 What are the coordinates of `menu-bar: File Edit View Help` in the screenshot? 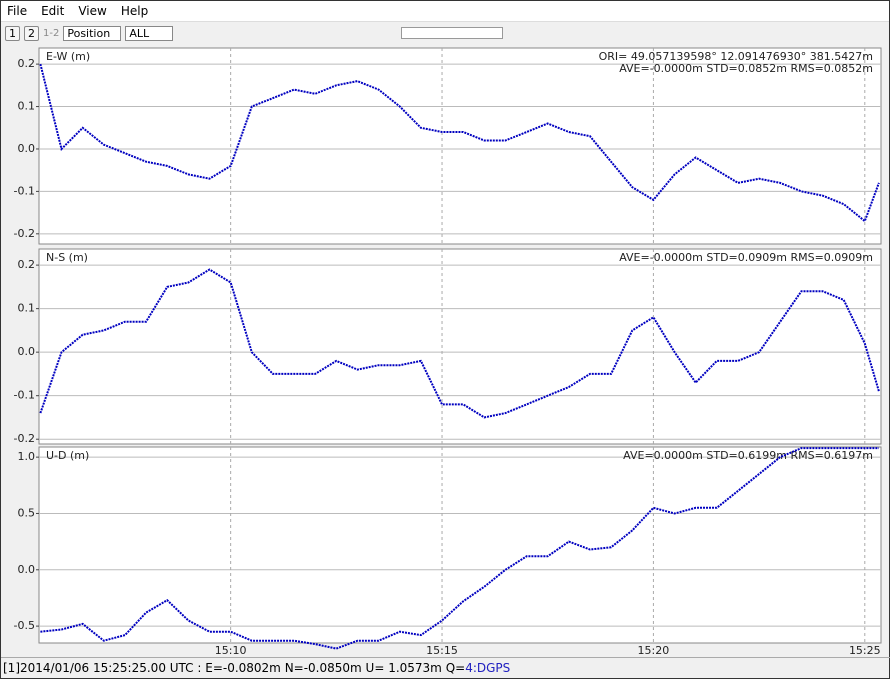 It's located at (445, 11).